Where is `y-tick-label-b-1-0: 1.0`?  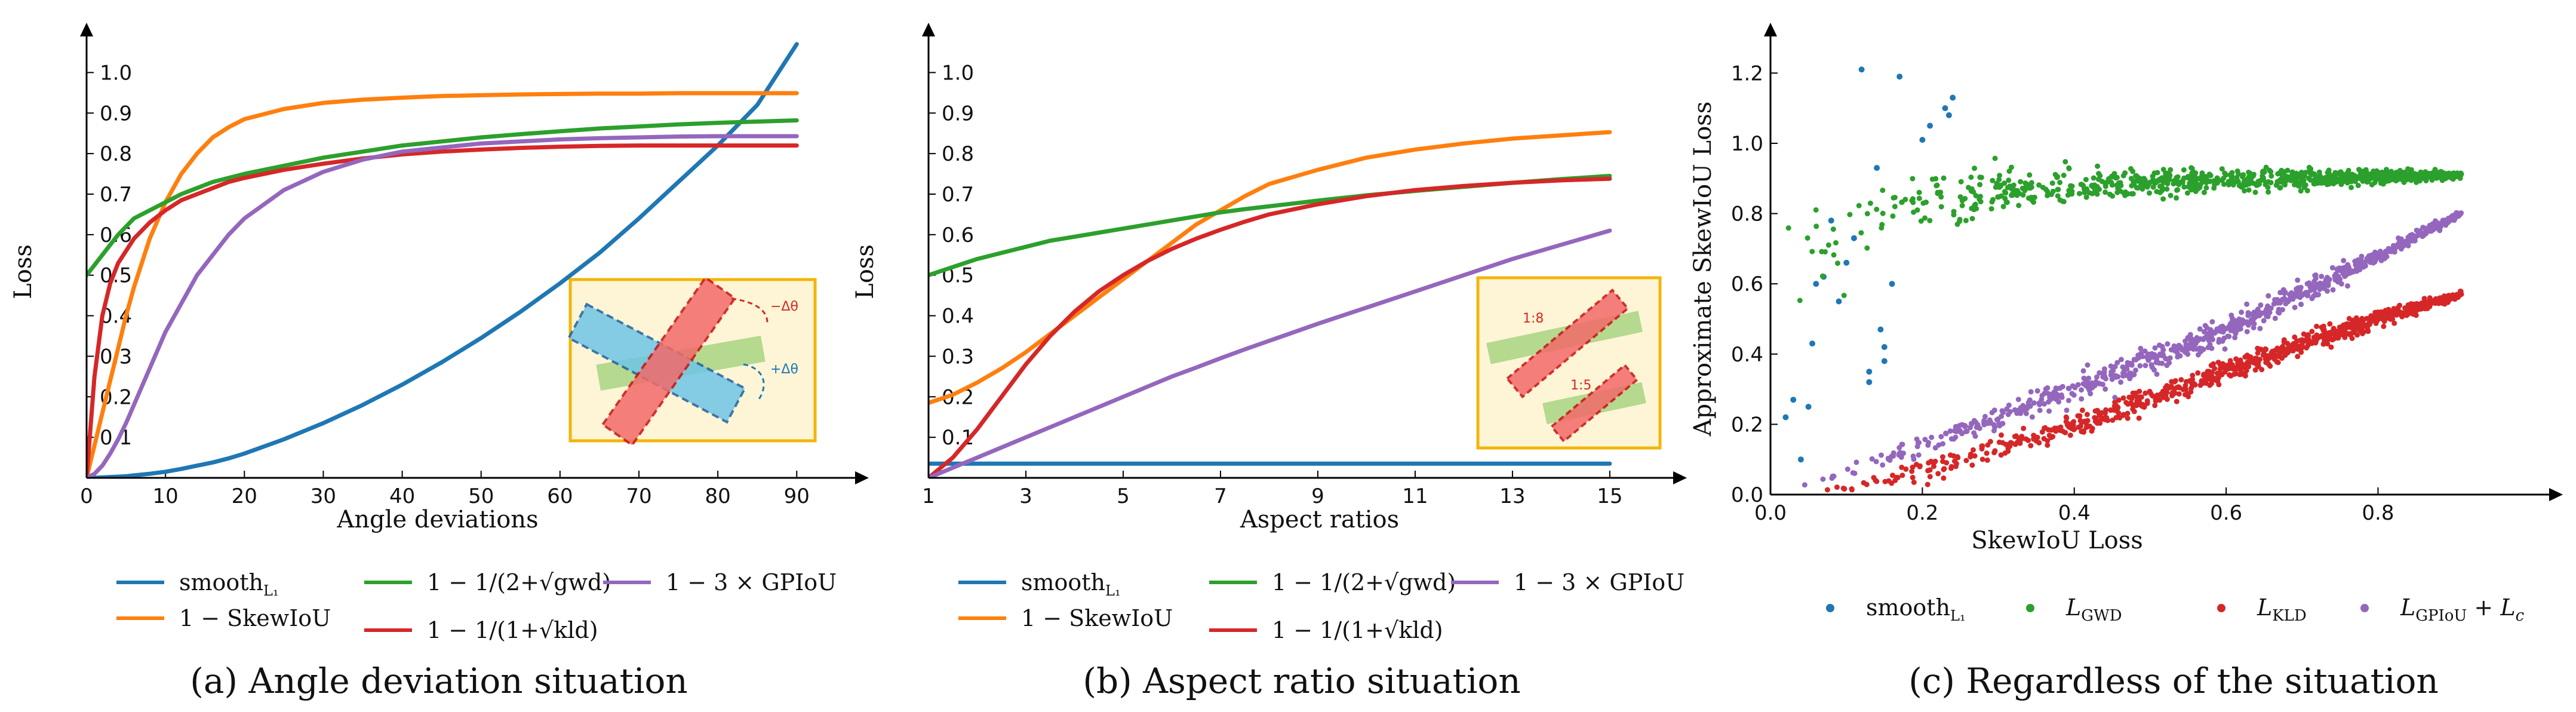 y-tick-label-b-1-0: 1.0 is located at coordinates (958, 73).